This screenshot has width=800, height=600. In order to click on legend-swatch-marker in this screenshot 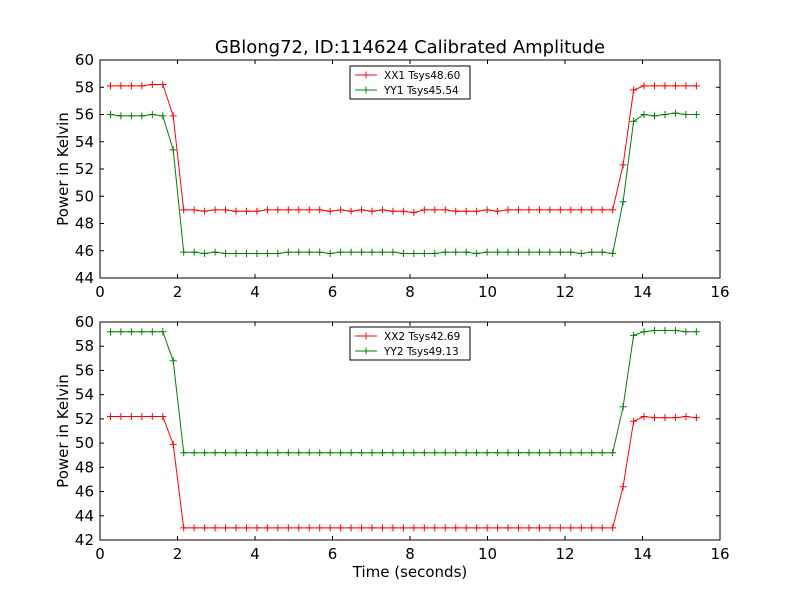, I will do `click(366, 336)`.